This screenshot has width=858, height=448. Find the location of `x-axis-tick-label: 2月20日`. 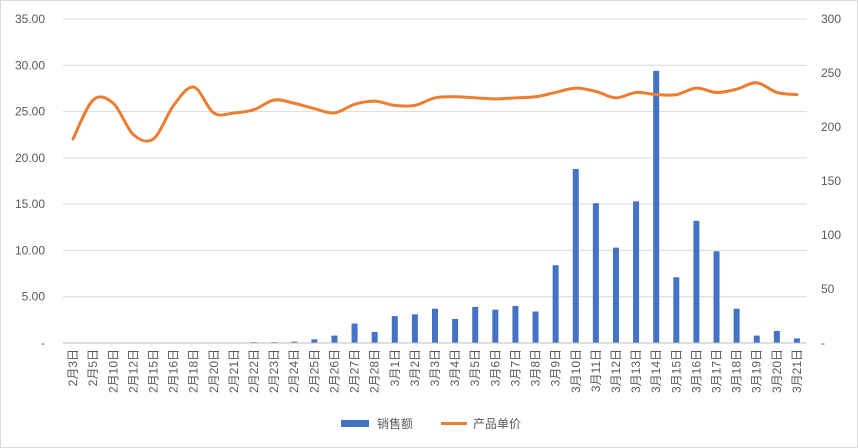

x-axis-tick-label: 2月20日 is located at coordinates (214, 371).